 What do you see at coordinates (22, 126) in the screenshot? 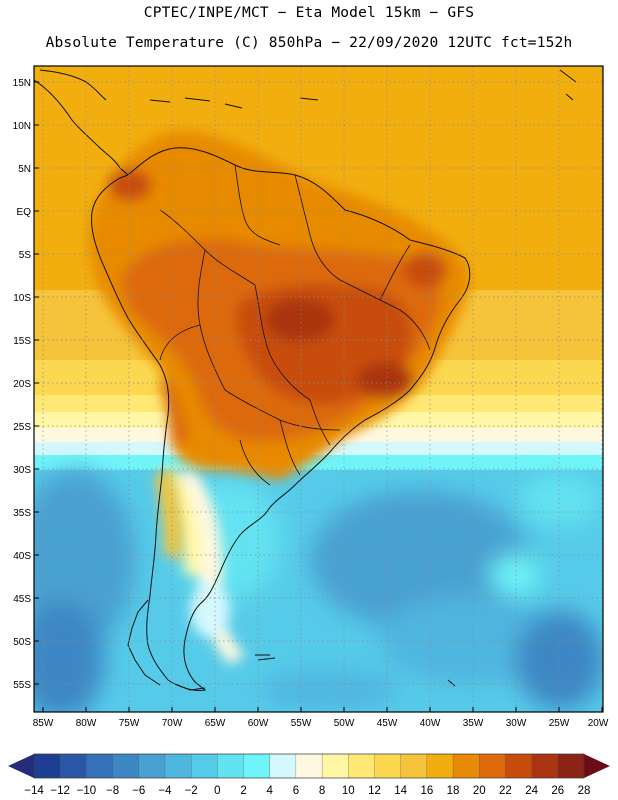
I see `lat-label: 10N` at bounding box center [22, 126].